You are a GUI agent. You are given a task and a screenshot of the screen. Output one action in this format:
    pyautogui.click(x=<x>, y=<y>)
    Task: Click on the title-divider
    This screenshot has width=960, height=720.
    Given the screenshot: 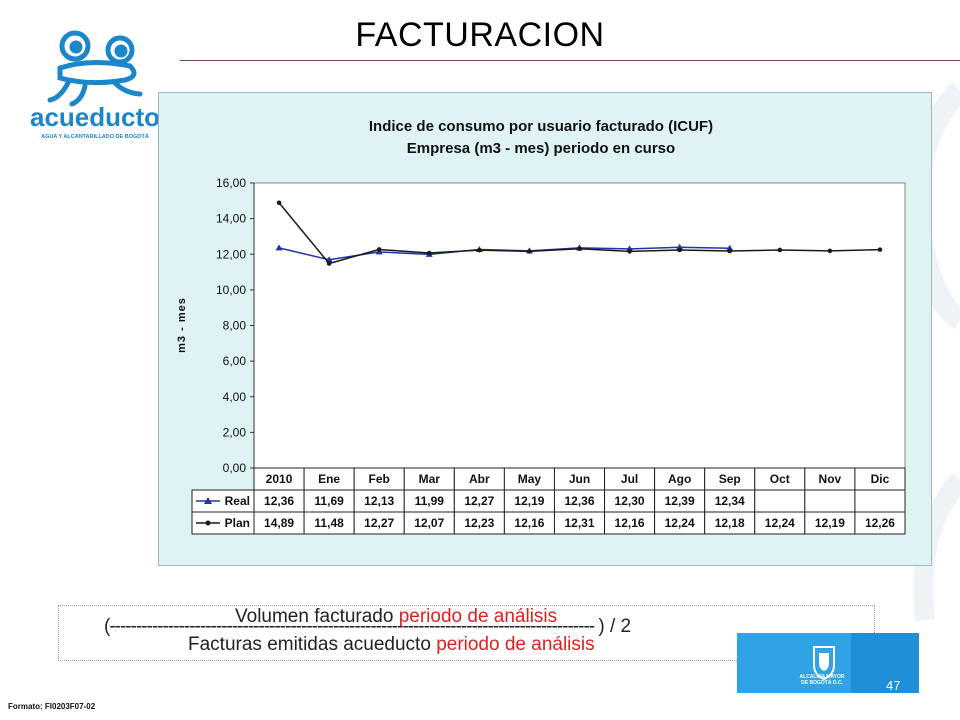 What is the action you would take?
    pyautogui.click(x=570, y=60)
    